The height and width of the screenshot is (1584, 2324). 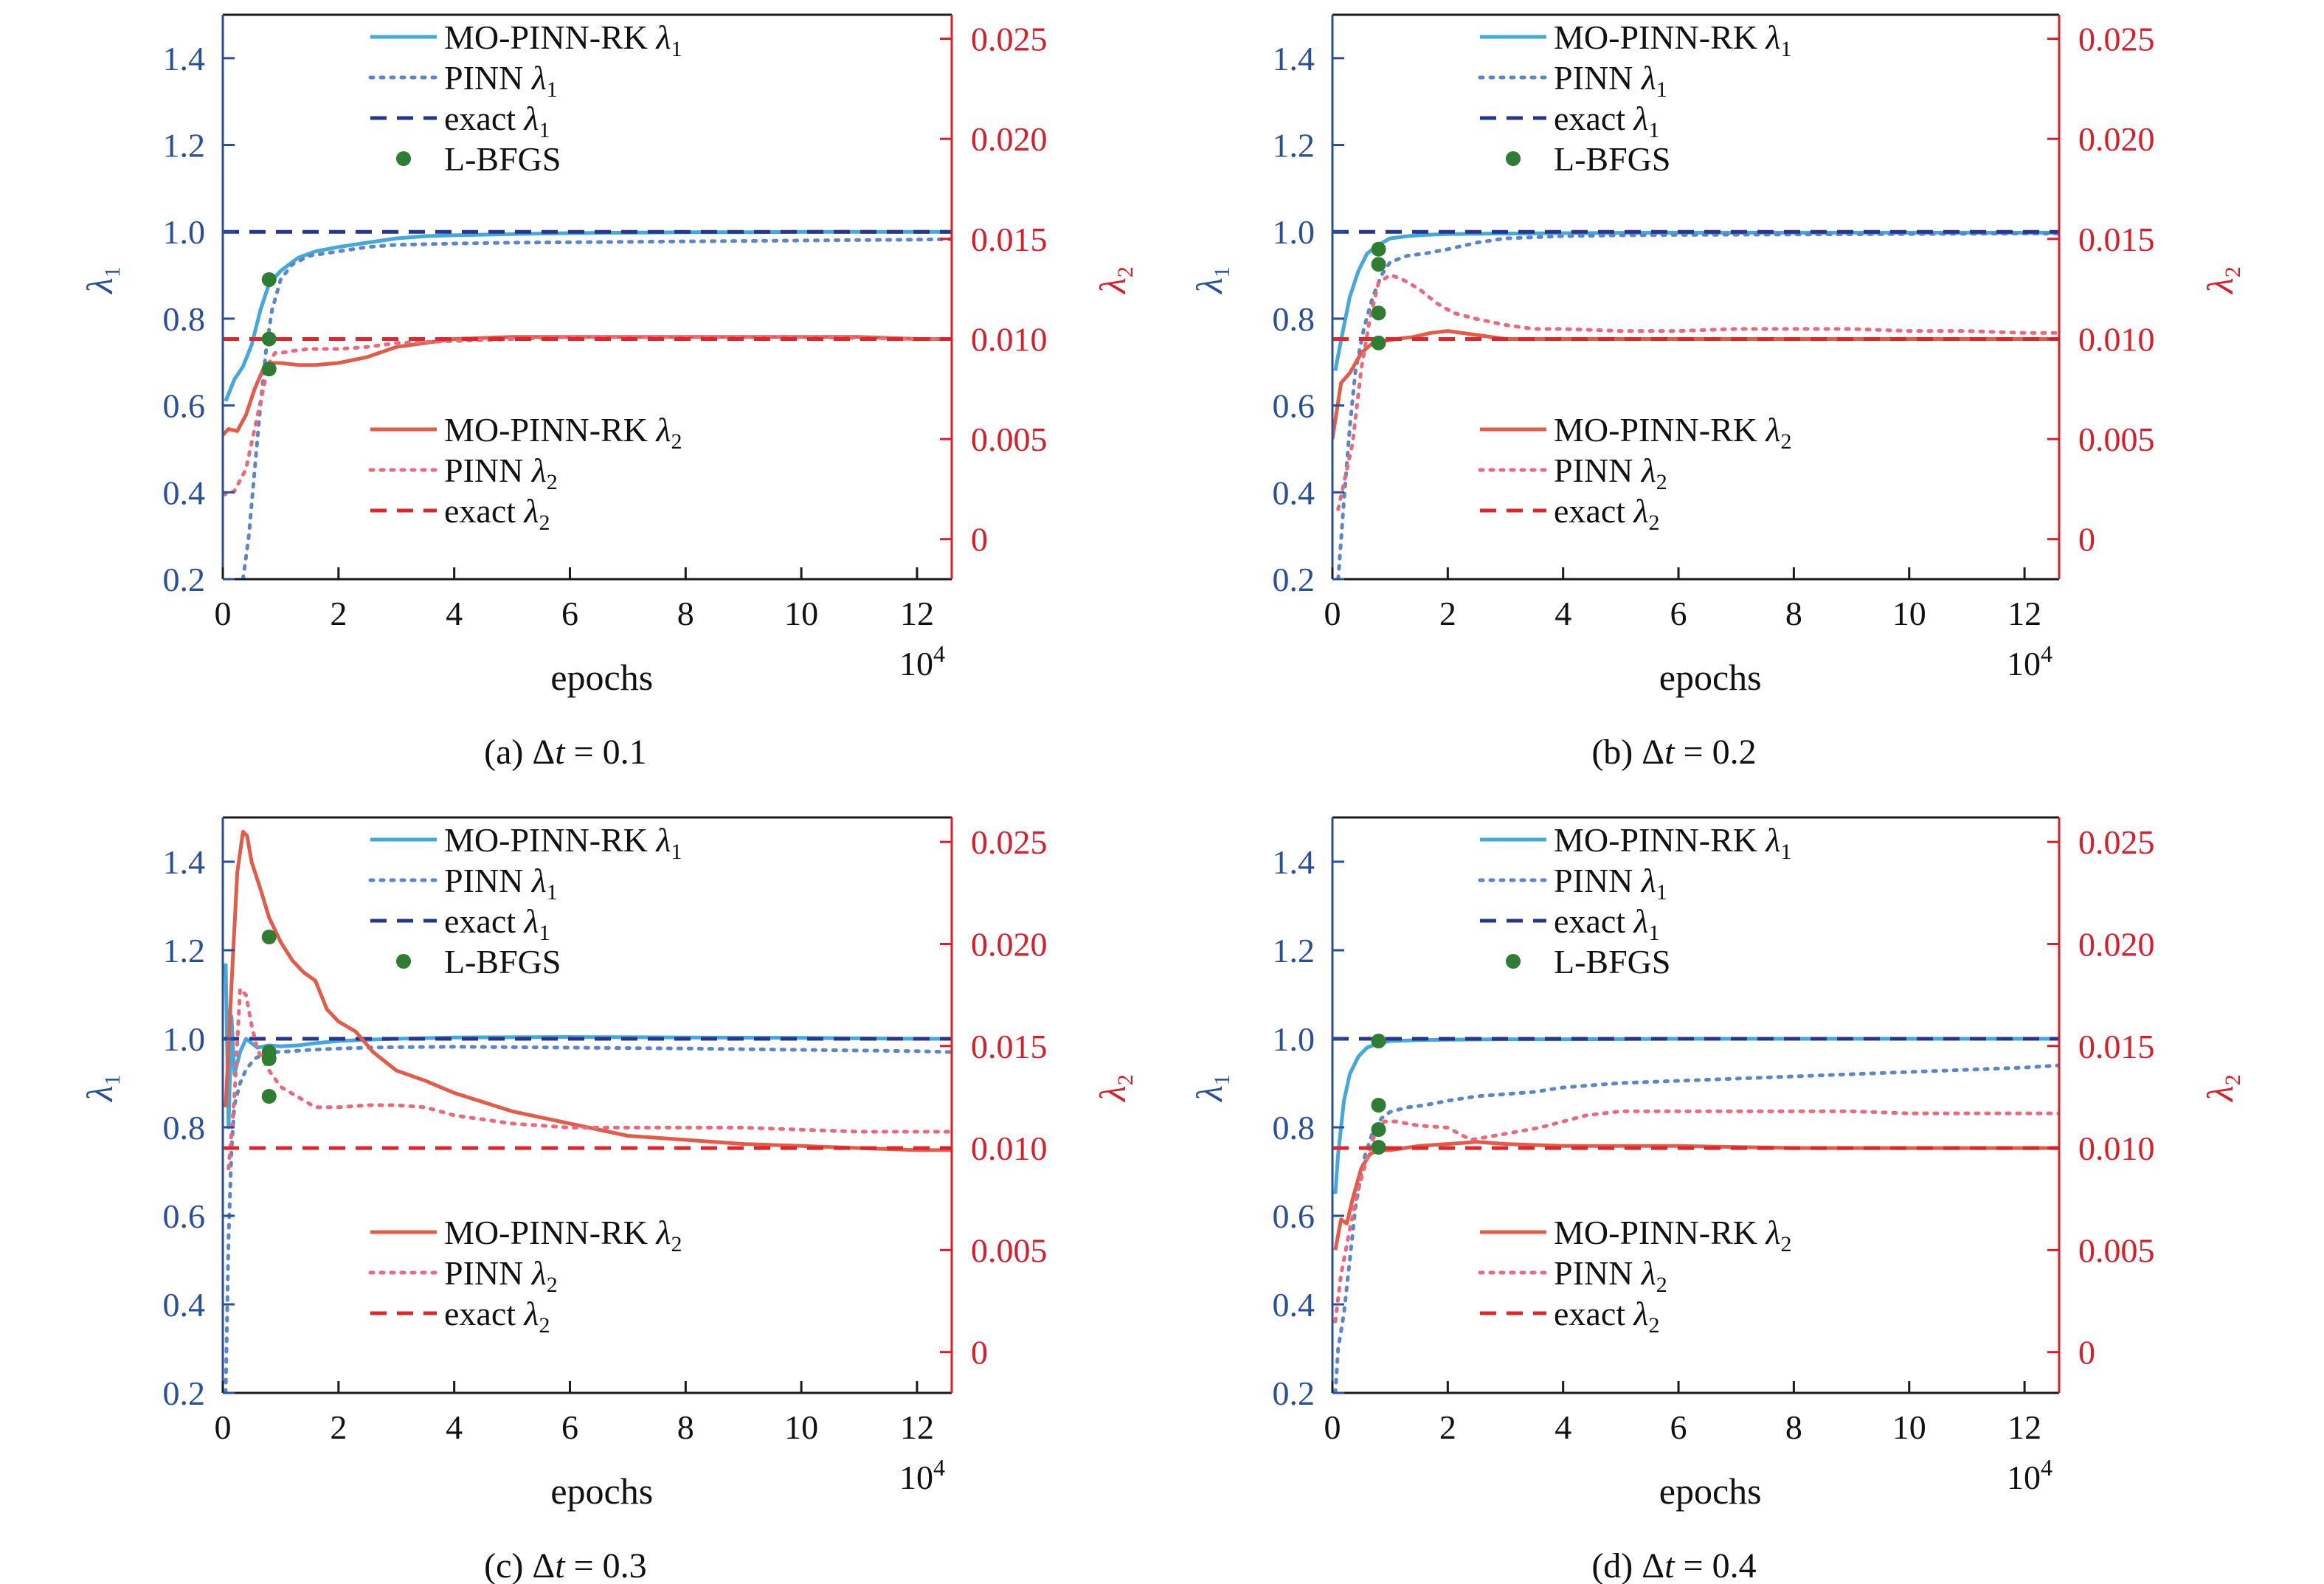 I want to click on series-line-pinn1, so click(x=596, y=408).